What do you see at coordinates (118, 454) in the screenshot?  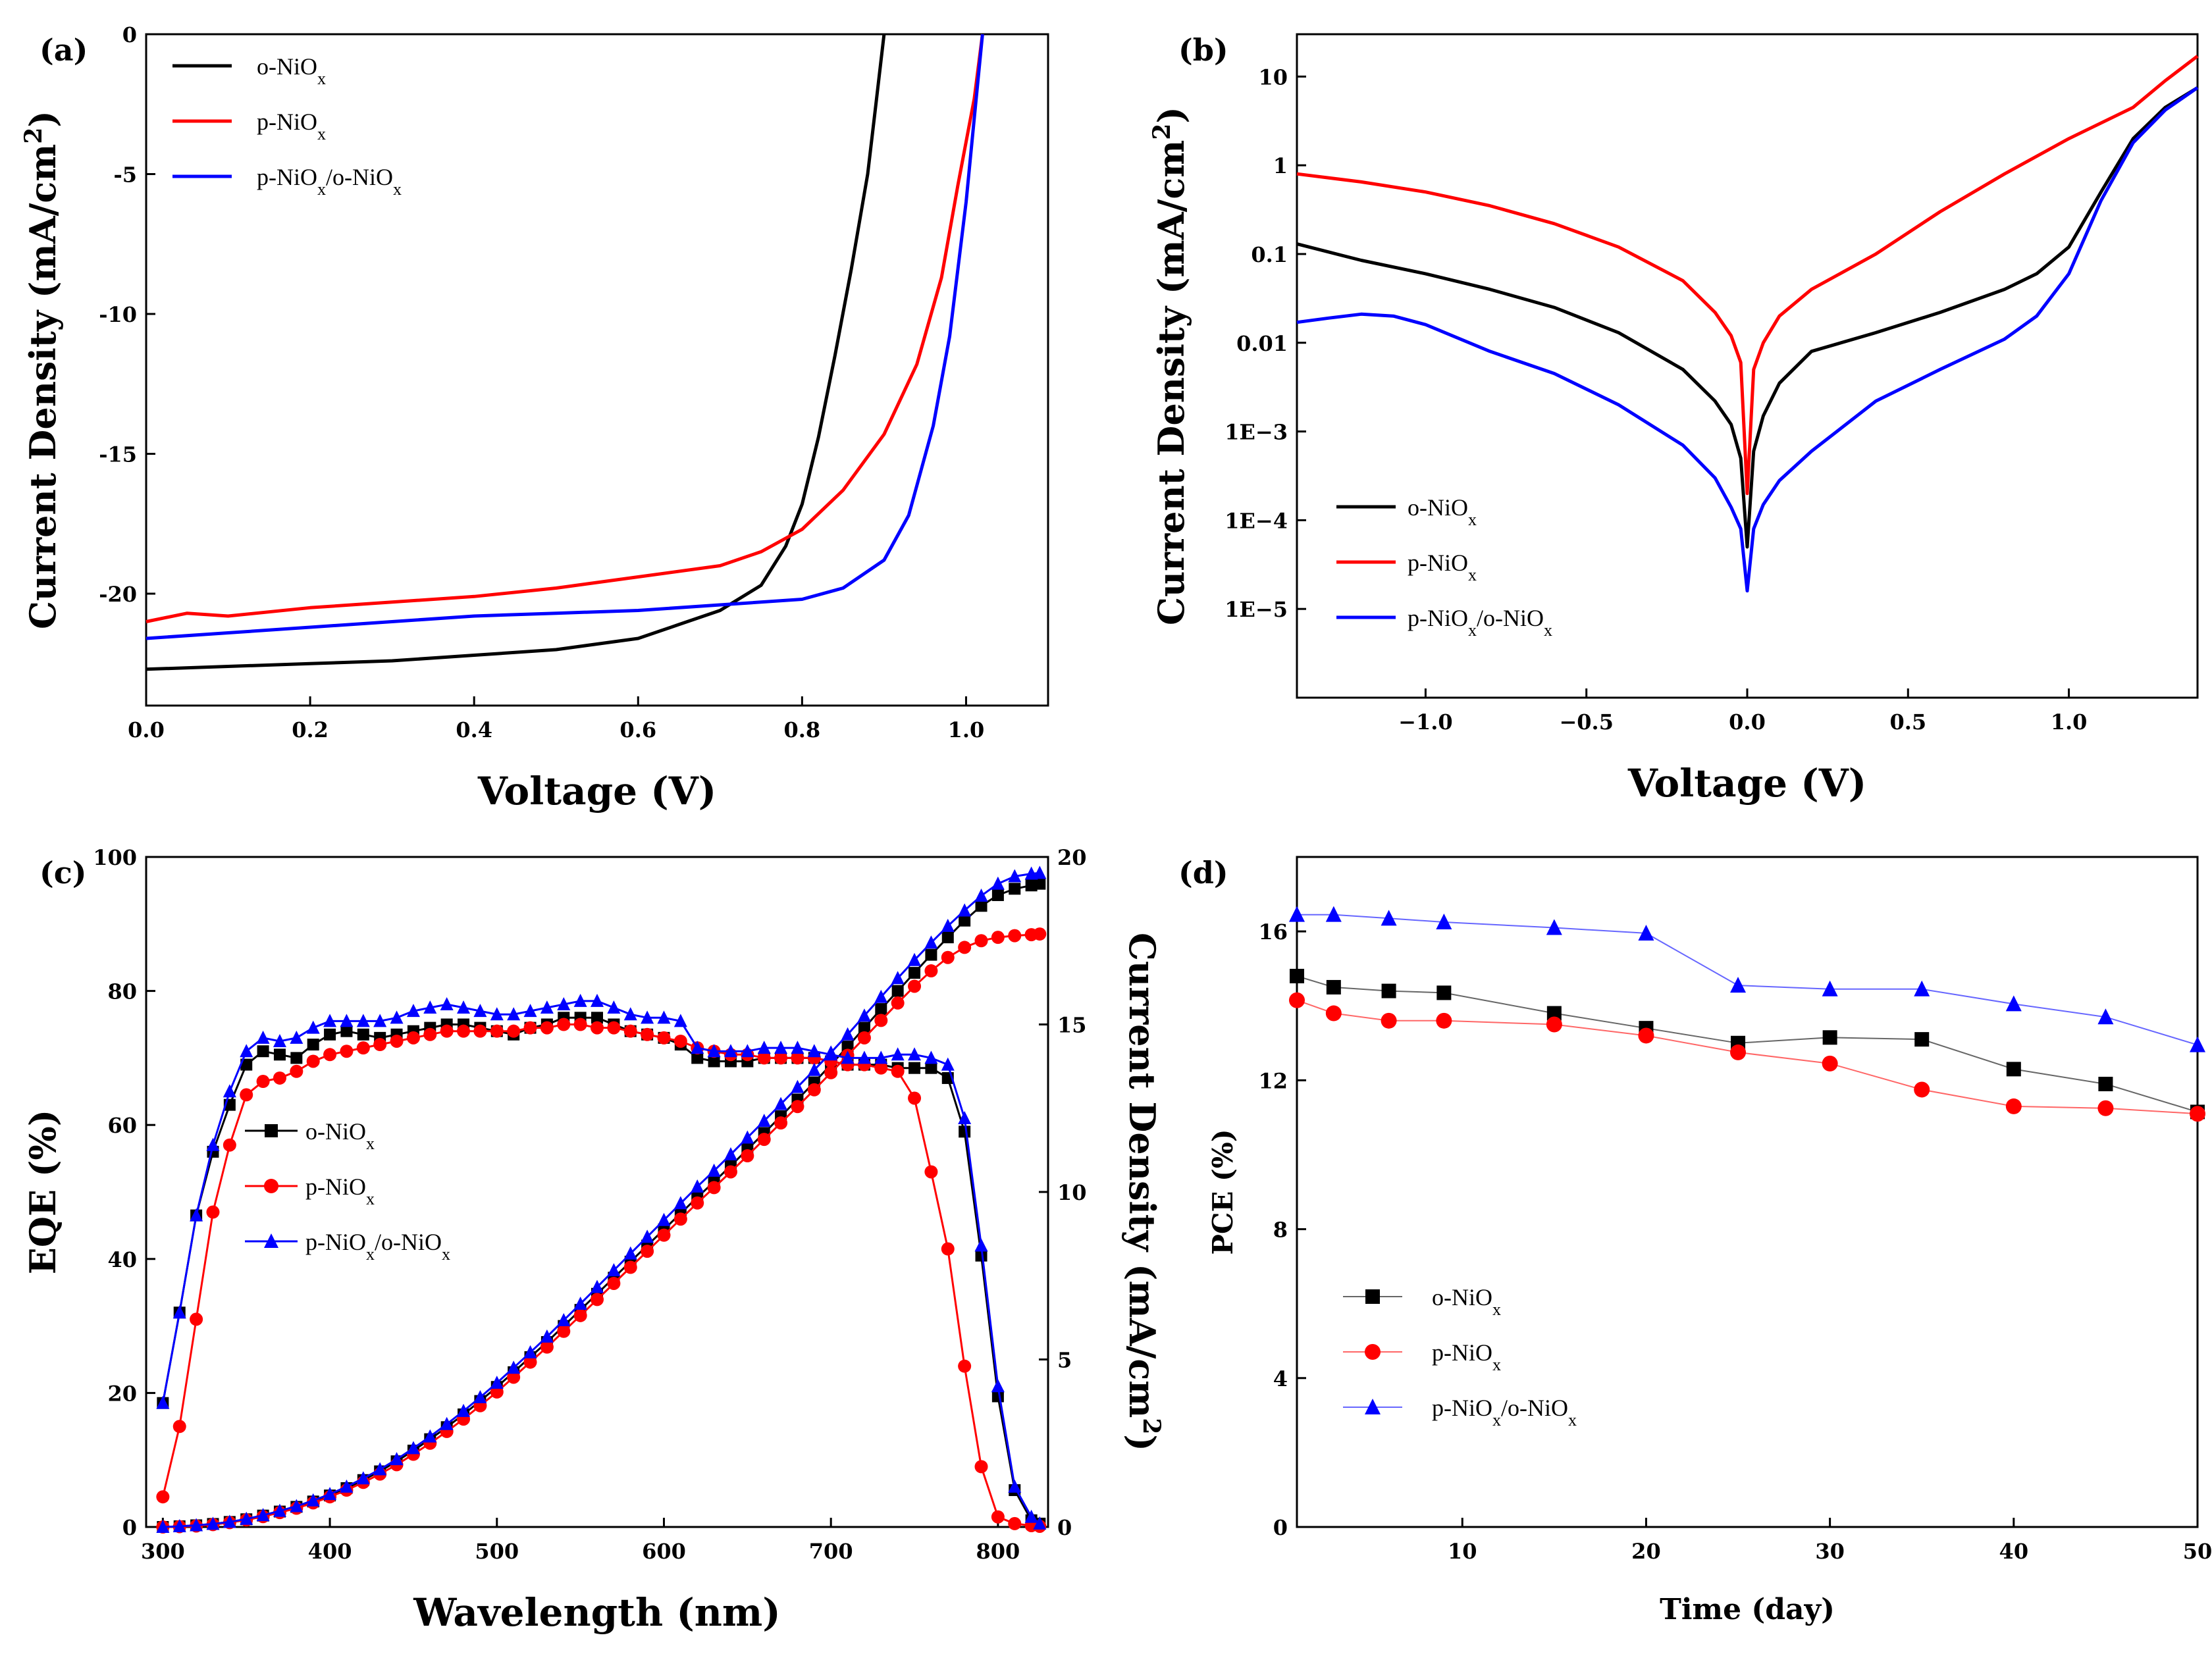 I see `y-tick-label: -15` at bounding box center [118, 454].